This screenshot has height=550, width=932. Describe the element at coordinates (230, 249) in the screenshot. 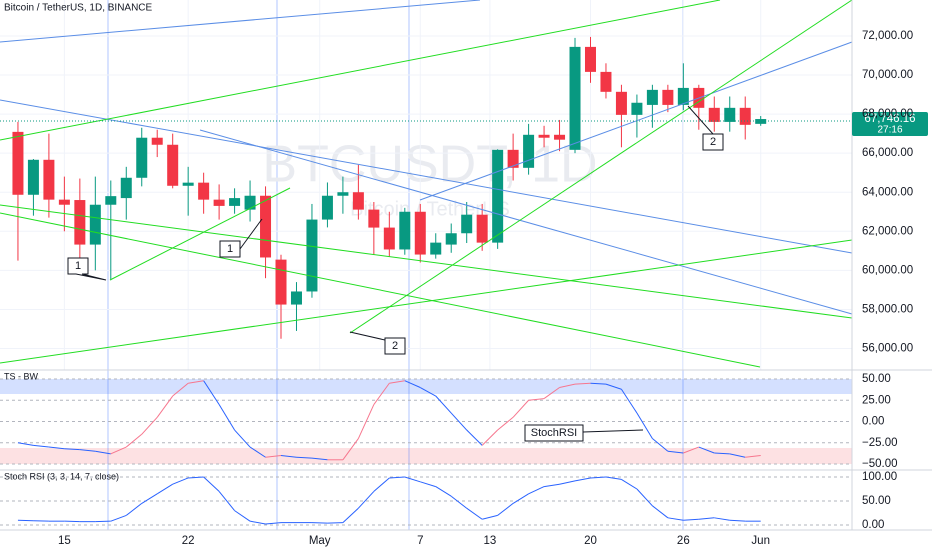

I see `annotation: 1` at that location.